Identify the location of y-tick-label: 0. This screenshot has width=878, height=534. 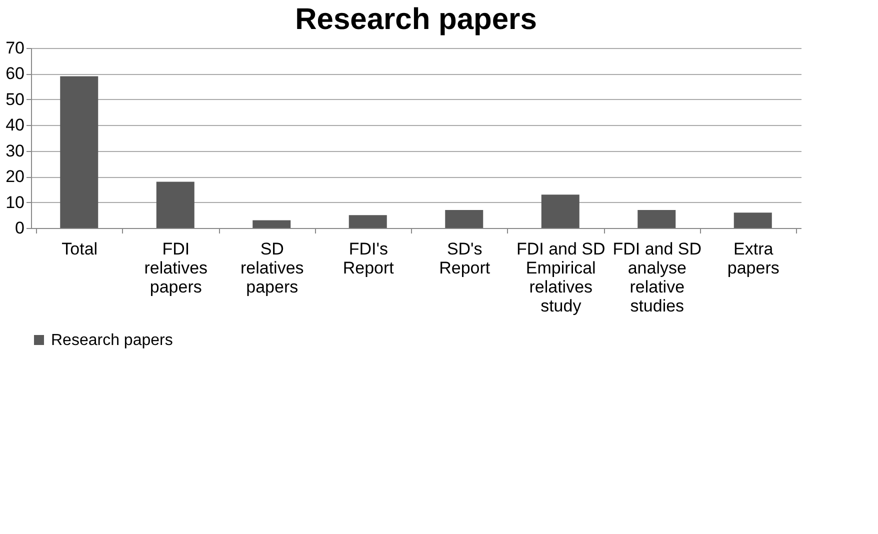
(19, 228).